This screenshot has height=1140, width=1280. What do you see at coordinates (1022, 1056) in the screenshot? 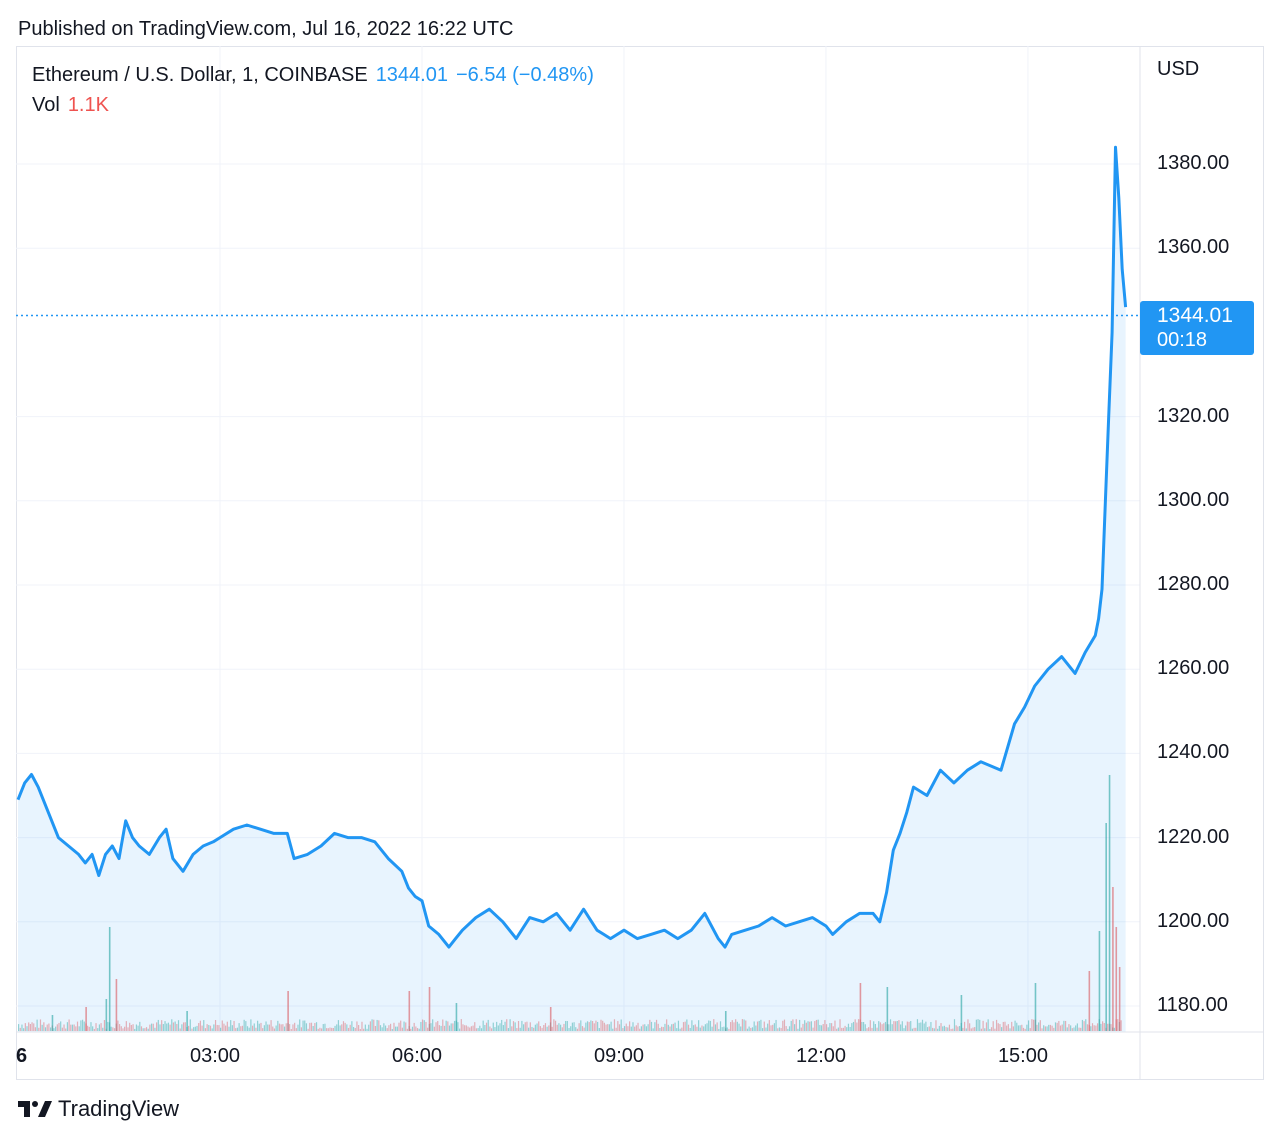
I see `time-tick-label: 15:00` at bounding box center [1022, 1056].